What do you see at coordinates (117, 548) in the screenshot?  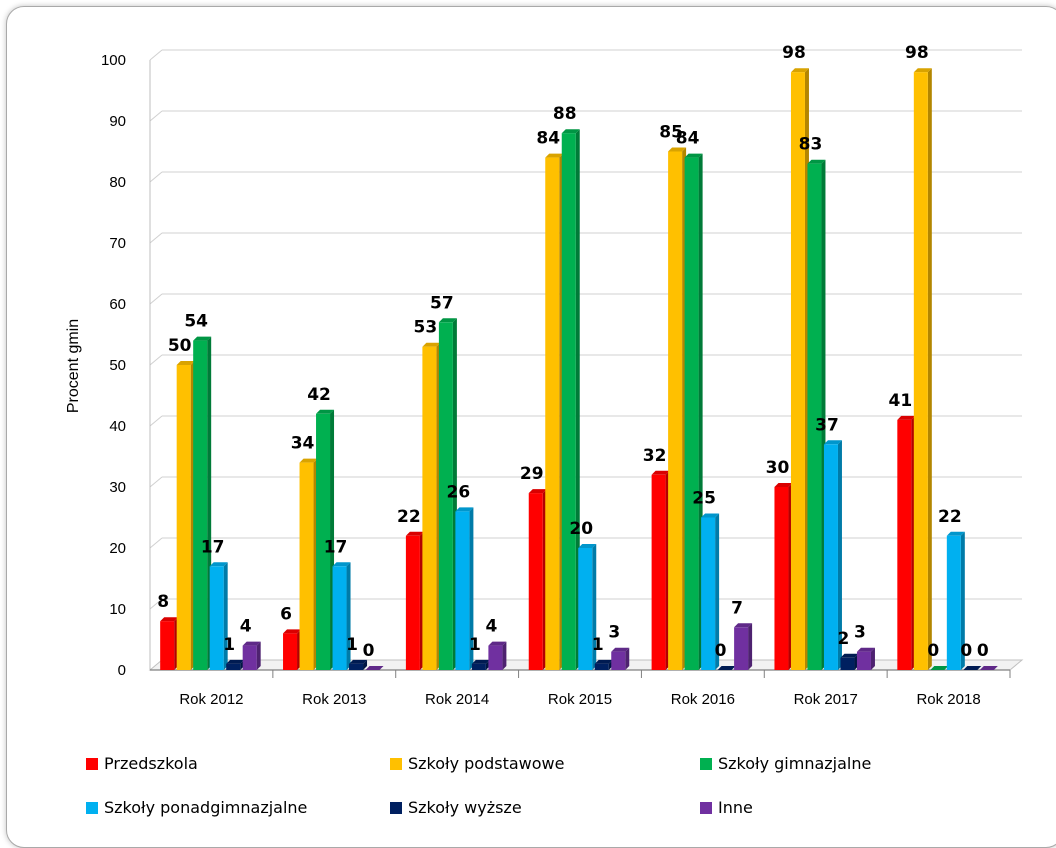 I see `y-tick-label: 20` at bounding box center [117, 548].